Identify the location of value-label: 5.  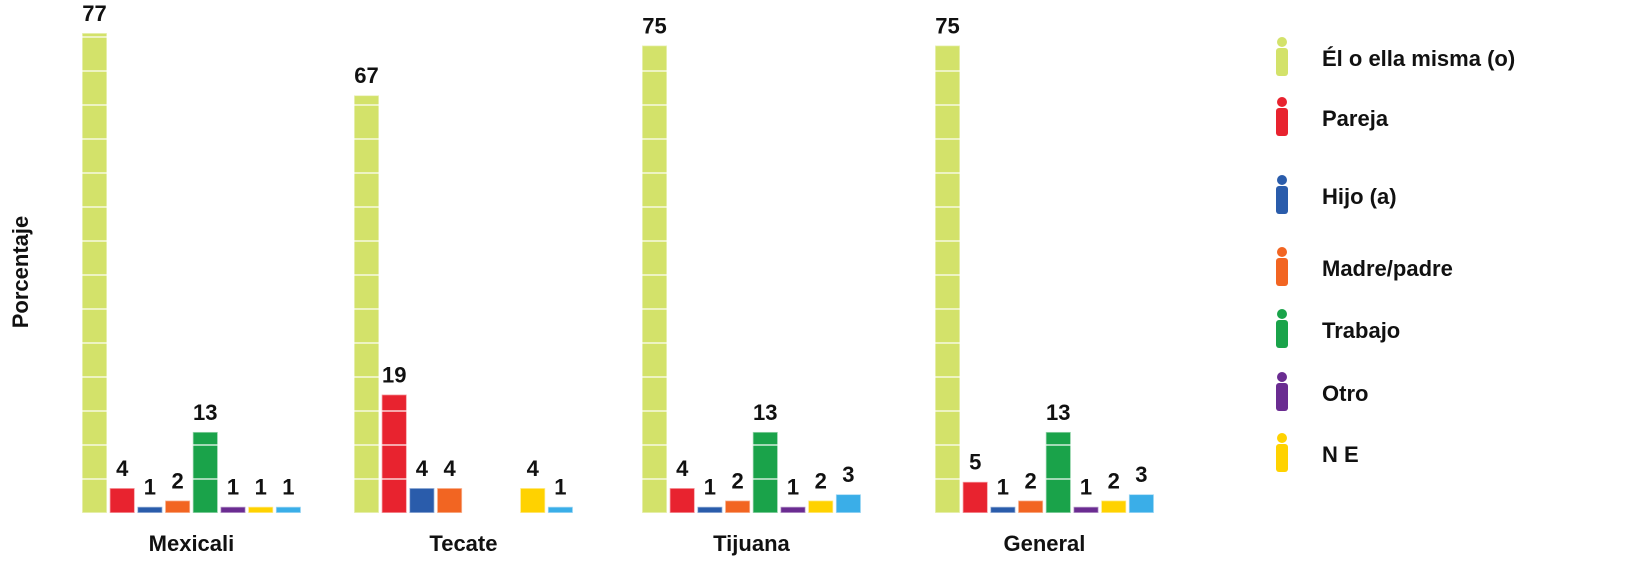
(975, 462).